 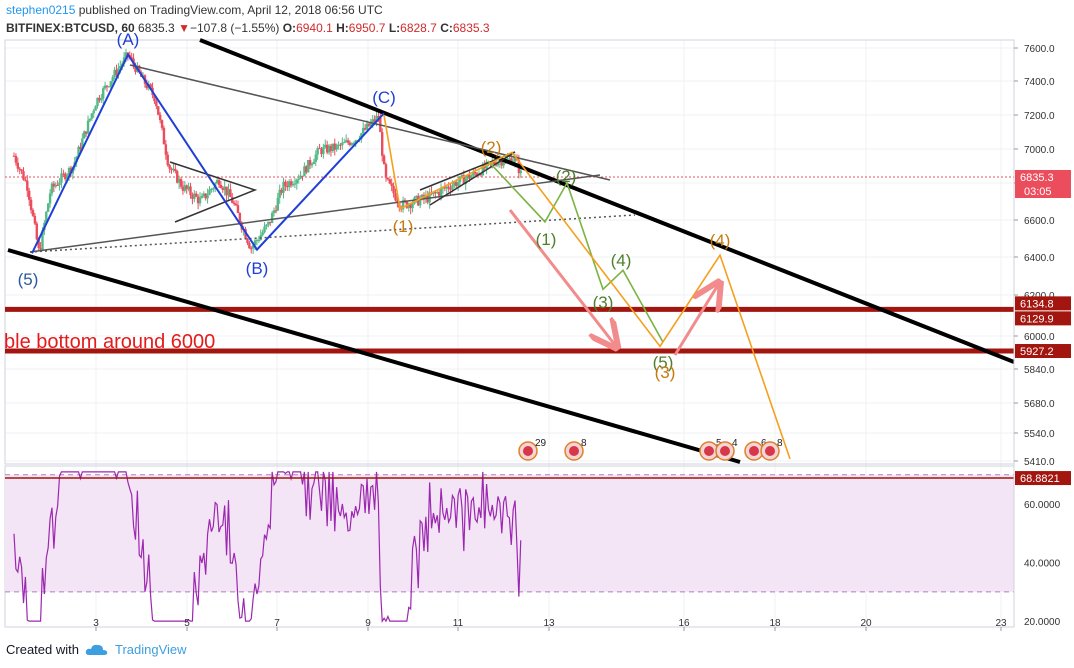 What do you see at coordinates (41, 10) in the screenshot?
I see `author-link: stephen0215` at bounding box center [41, 10].